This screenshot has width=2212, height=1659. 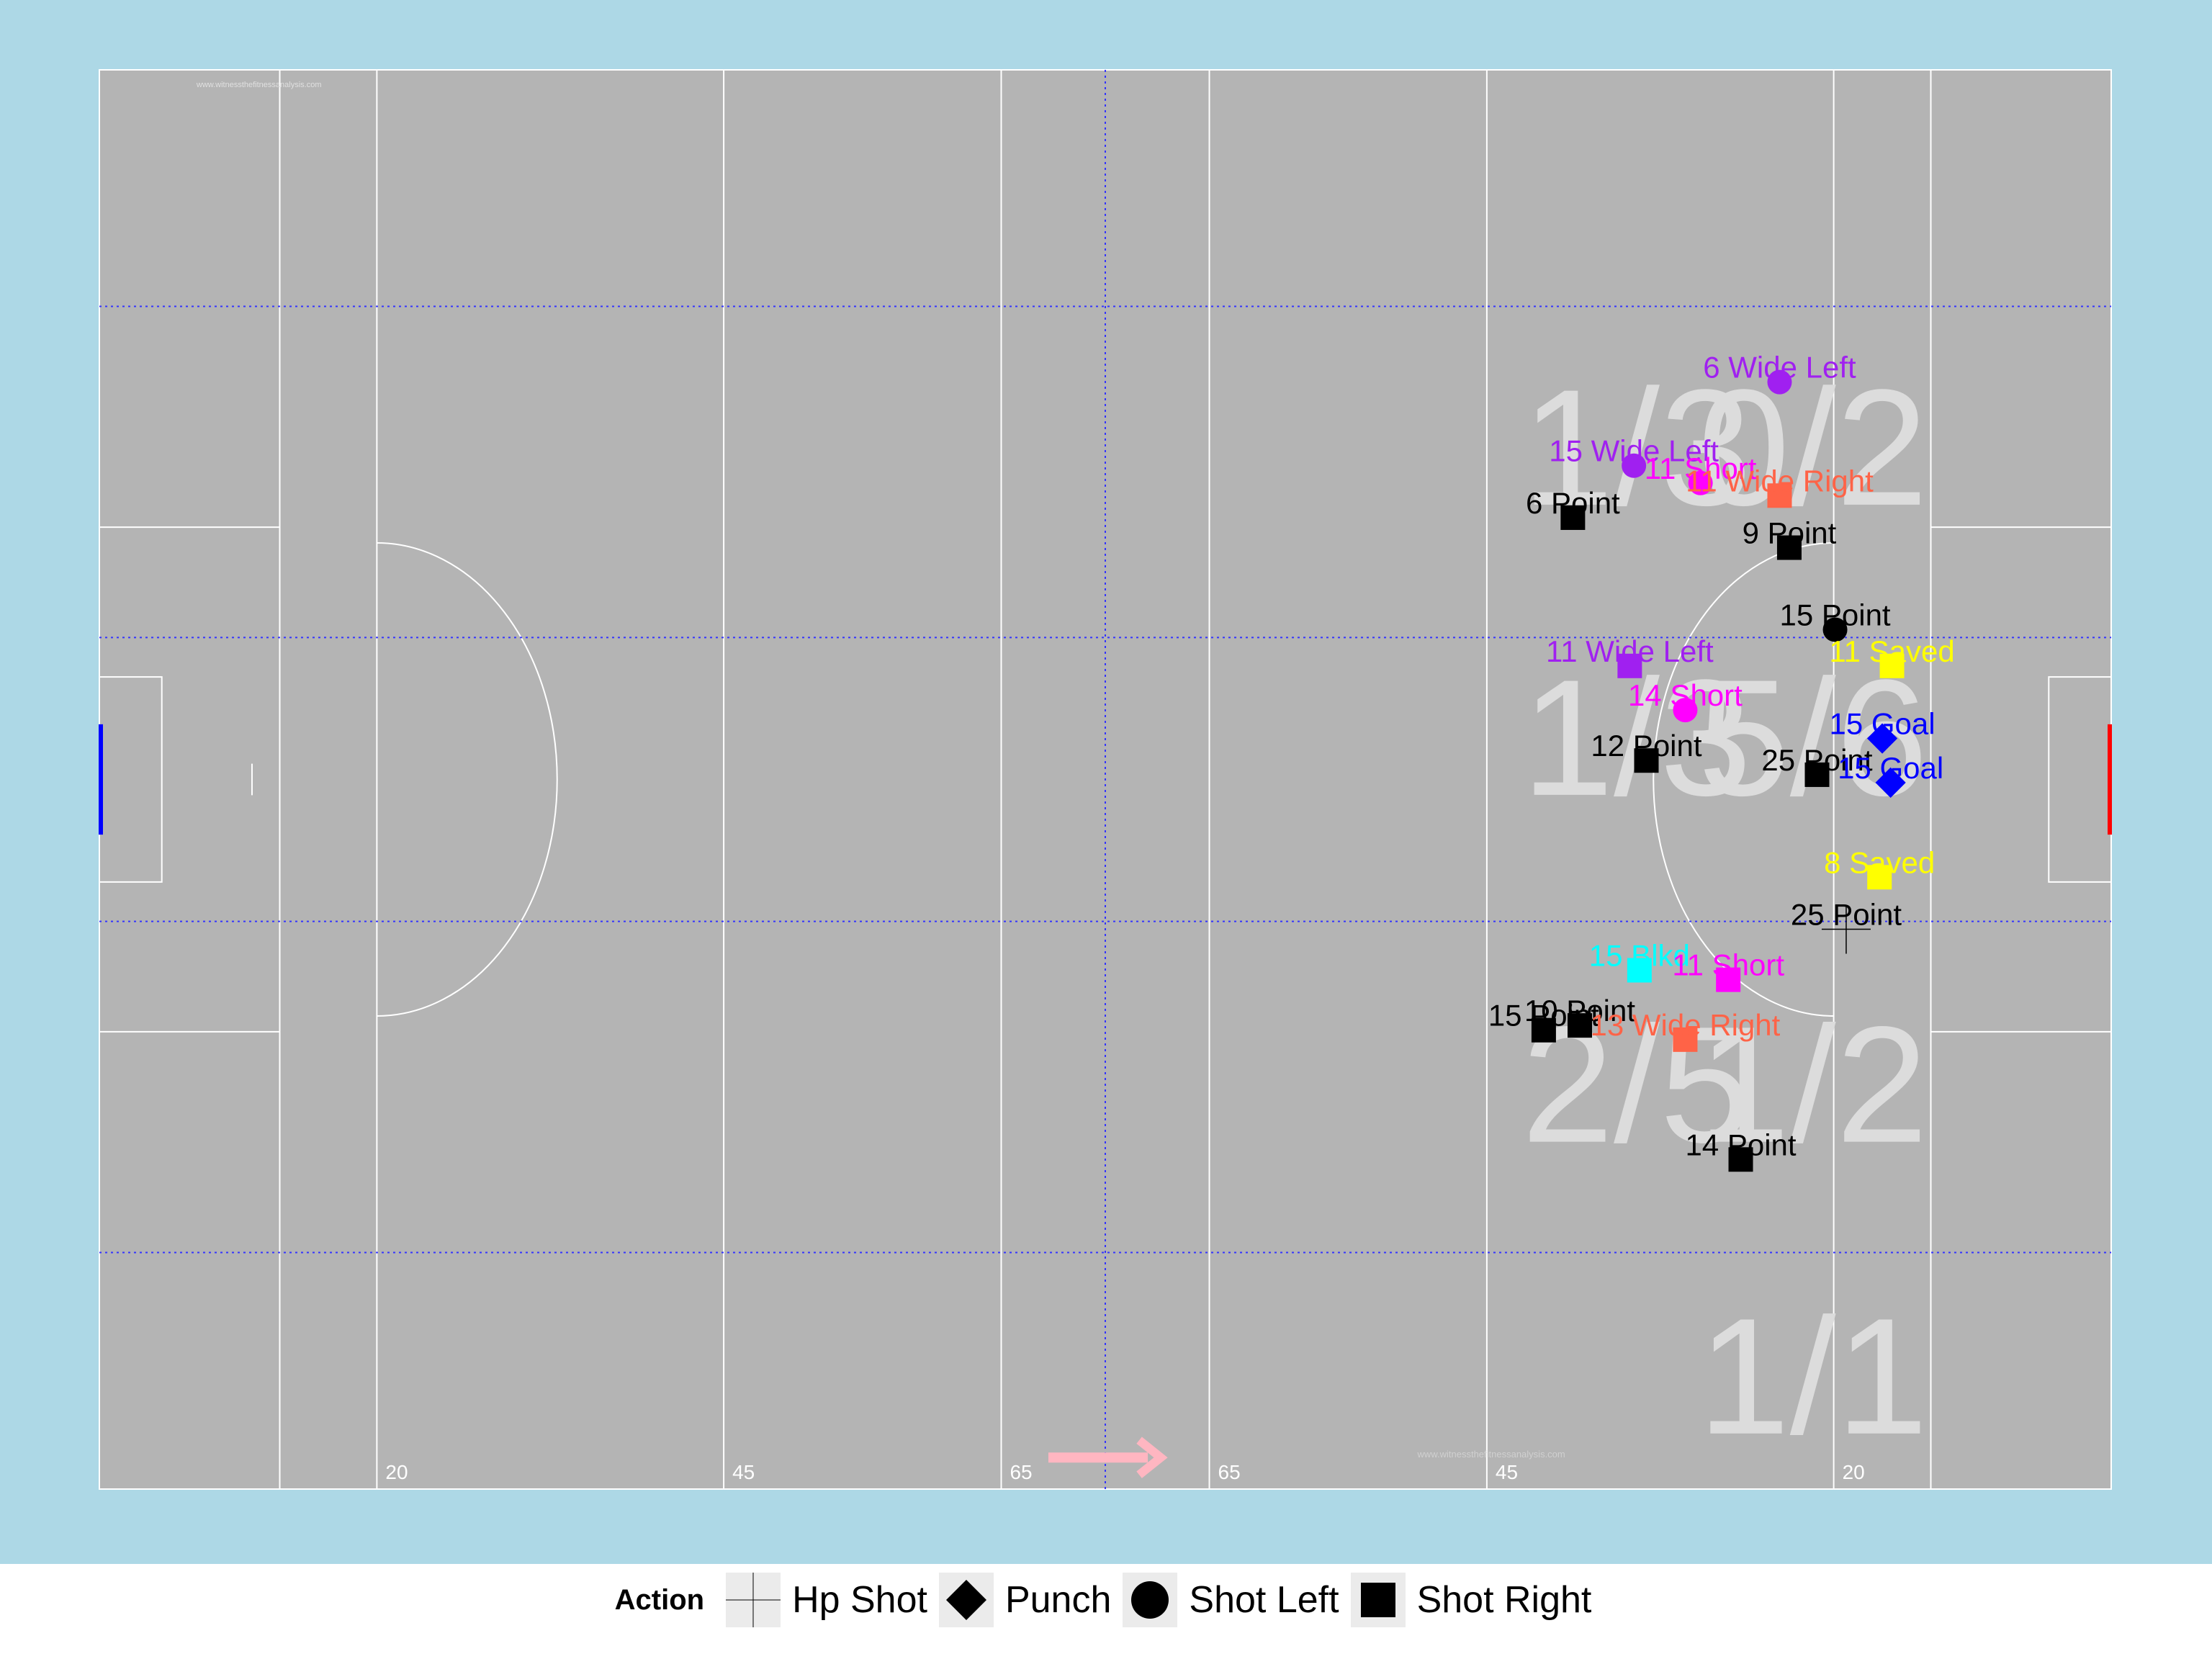 I want to click on legend-label: Punch, so click(x=1058, y=1600).